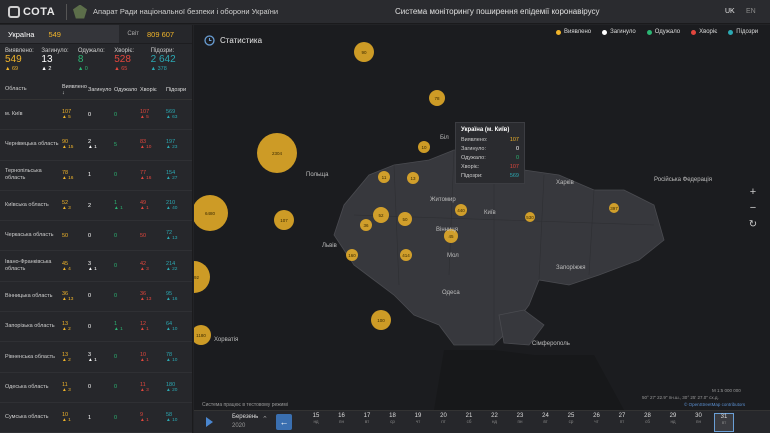 The width and height of the screenshot is (770, 433). I want to click on day-item: 17 вт, so click(367, 418).